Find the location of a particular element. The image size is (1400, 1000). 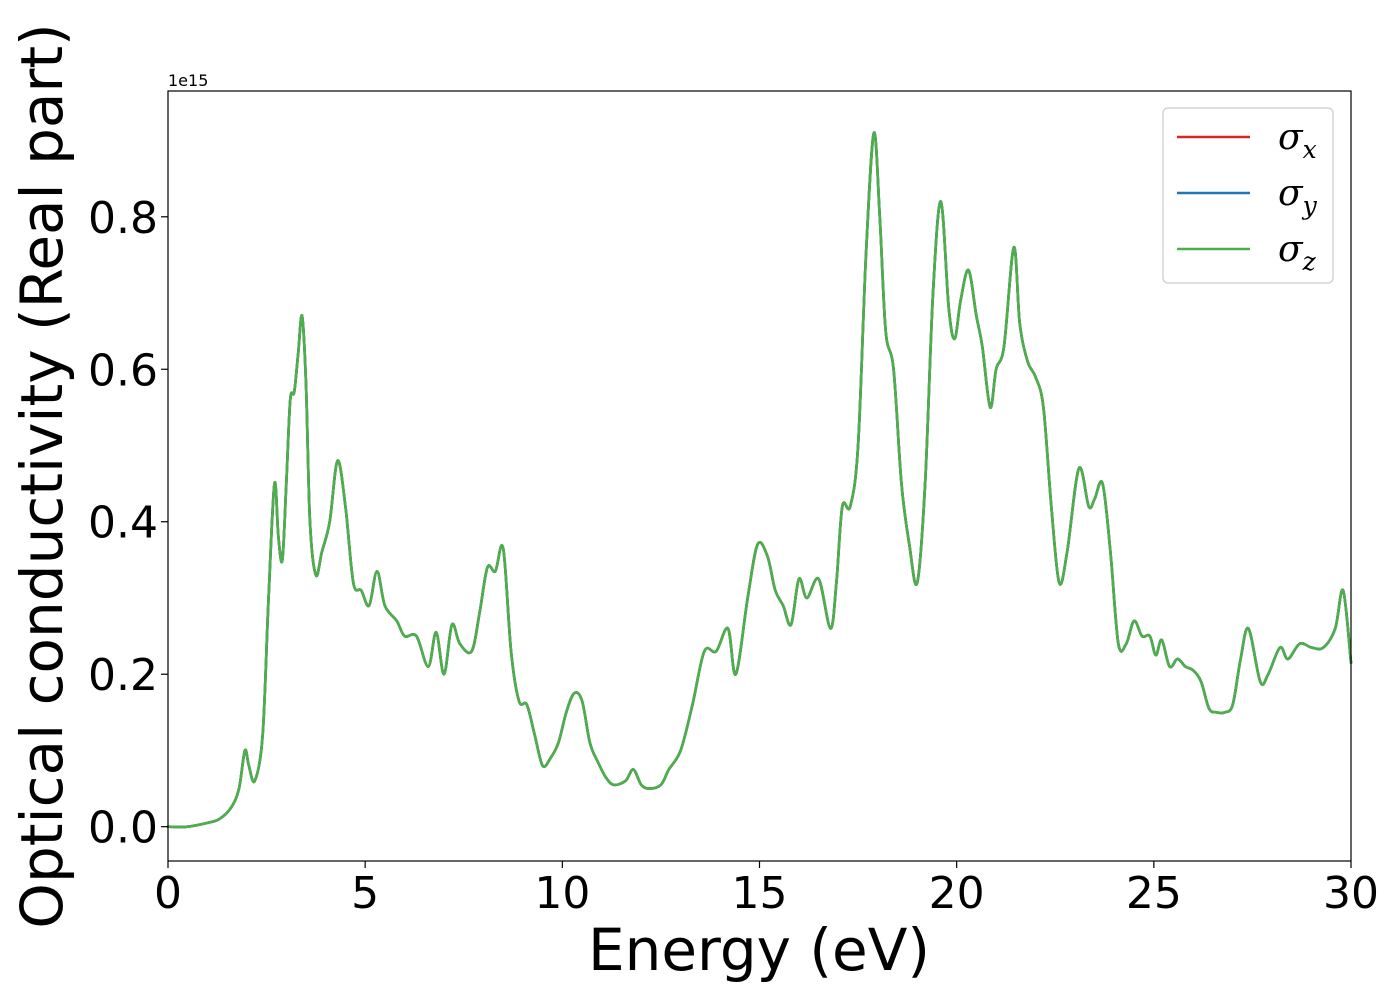

x-tick-label: 15 is located at coordinates (760, 893).